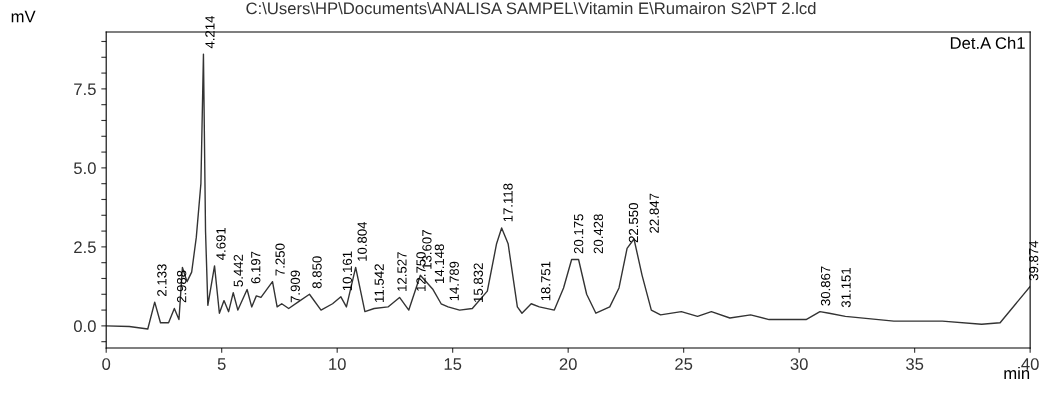 This screenshot has width=1062, height=400. I want to click on x-tick-label: 0, so click(106, 364).